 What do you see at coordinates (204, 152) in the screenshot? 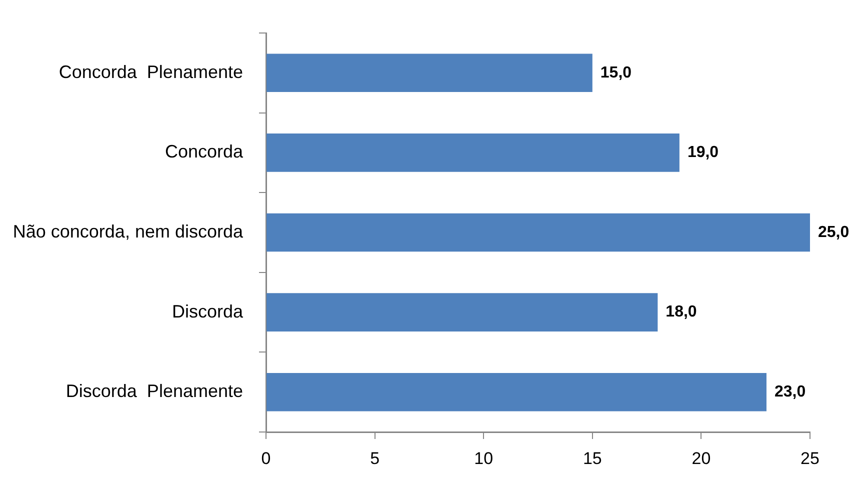
I see `y-tick-label: Concorda` at bounding box center [204, 152].